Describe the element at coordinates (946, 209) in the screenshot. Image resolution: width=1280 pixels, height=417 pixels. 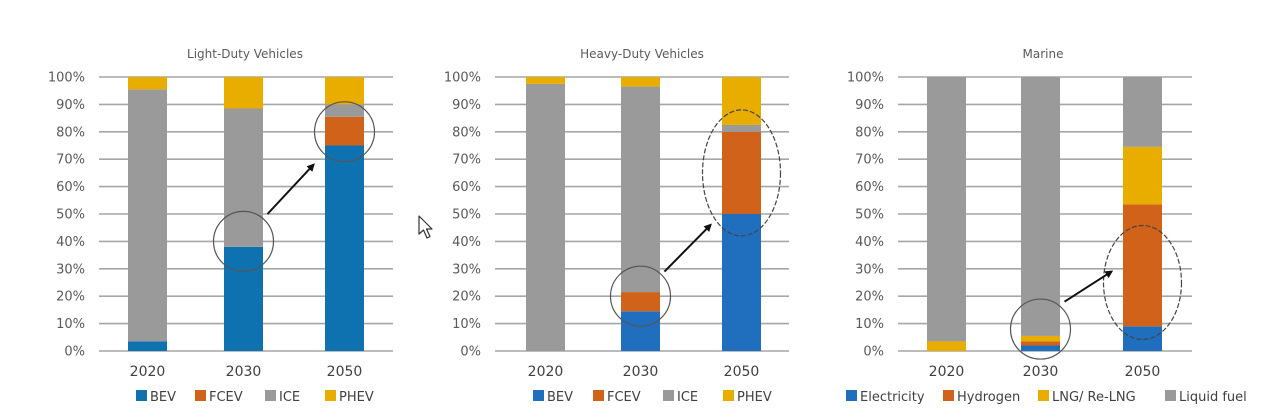
I see `bar-segment-liquid-fuel-2020` at that location.